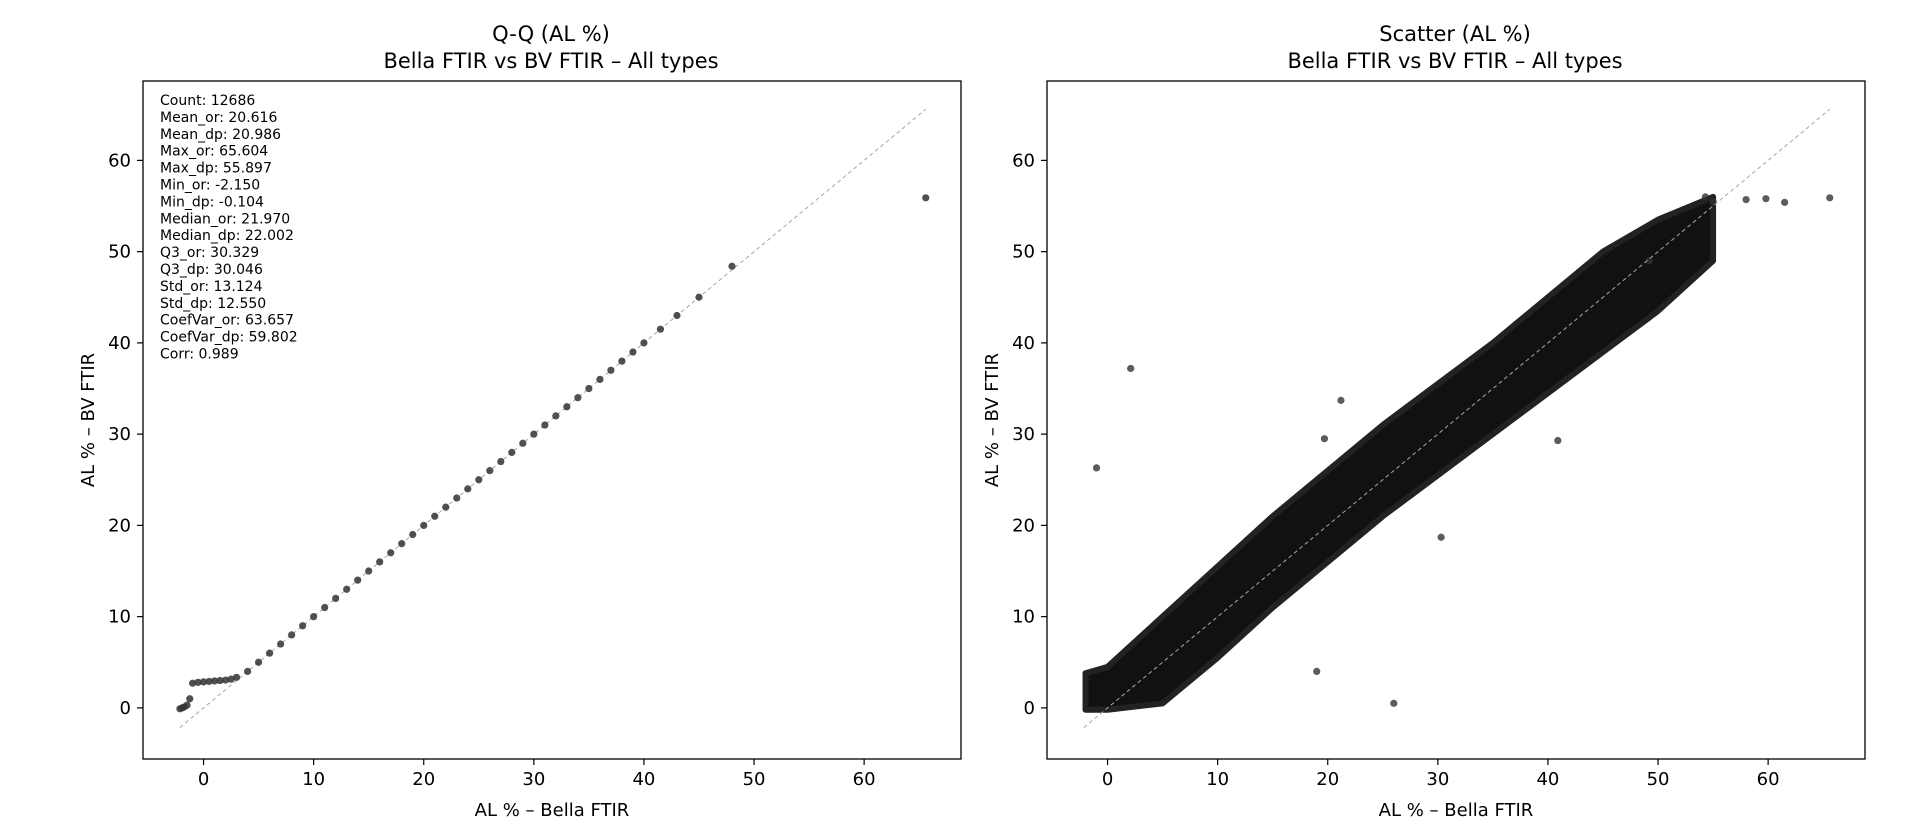  I want to click on x-tick-label: 30, so click(533, 779).